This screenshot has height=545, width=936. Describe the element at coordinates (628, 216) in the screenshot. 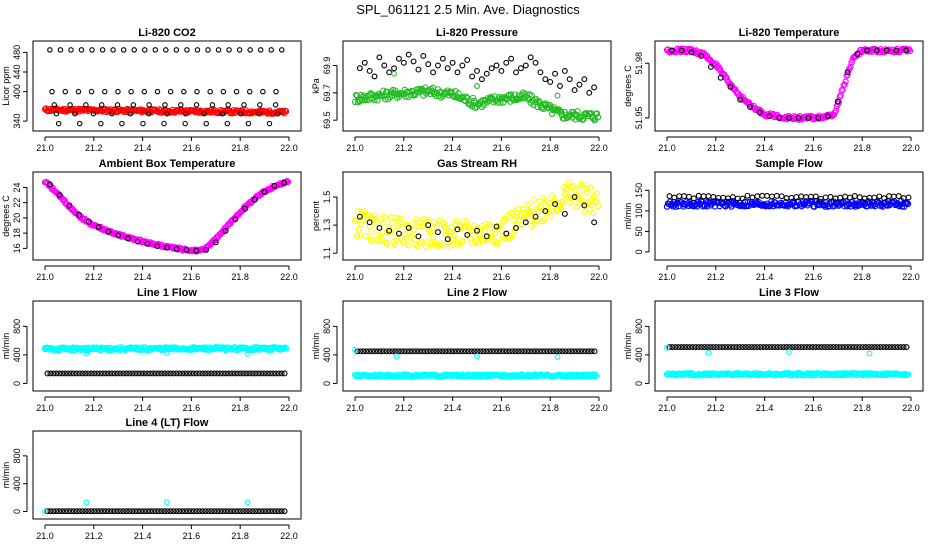

I see `y-axis-label: ml/min` at that location.